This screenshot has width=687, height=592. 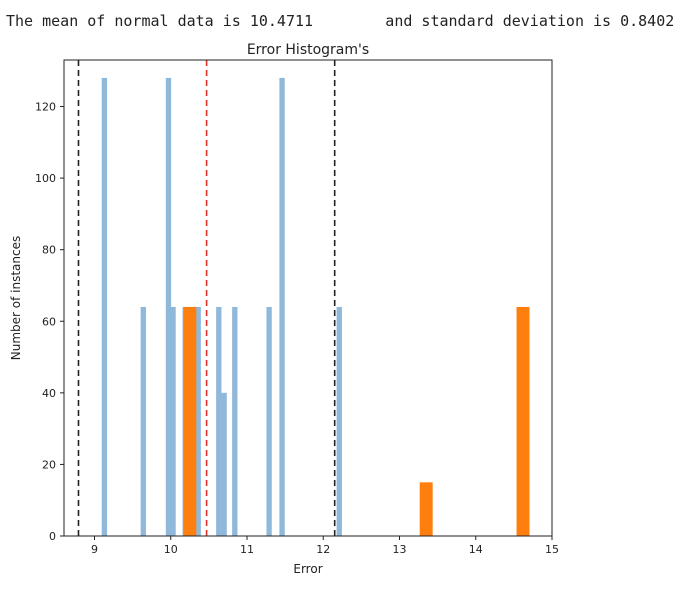 I want to click on x-tick-label: 14, so click(x=476, y=549).